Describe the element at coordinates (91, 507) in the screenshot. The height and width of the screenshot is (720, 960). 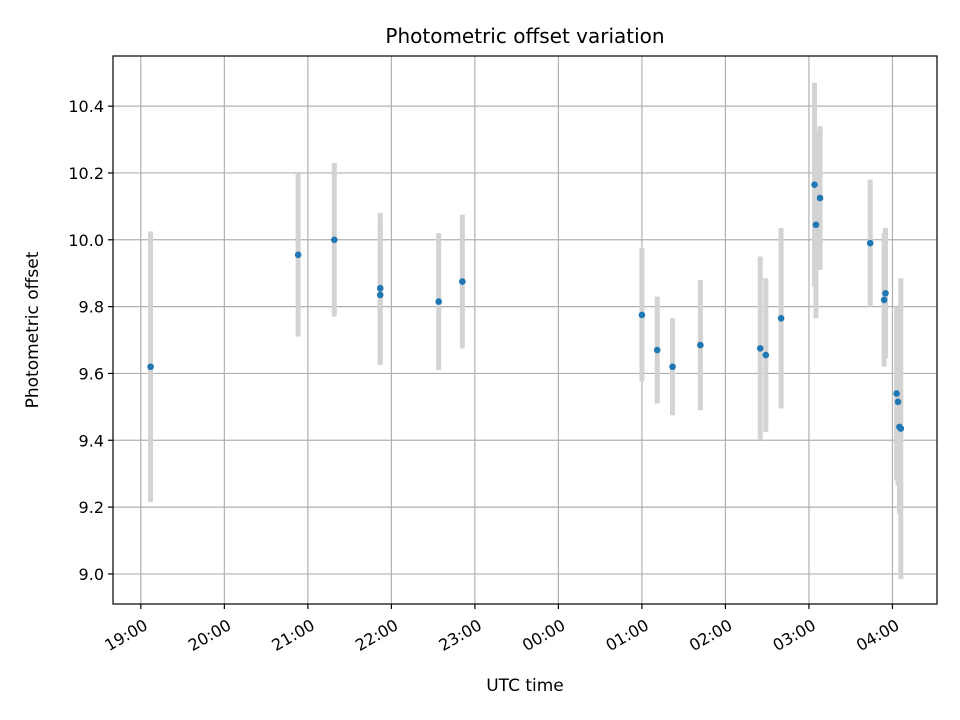
I see `y-tick-label: 9.2` at that location.